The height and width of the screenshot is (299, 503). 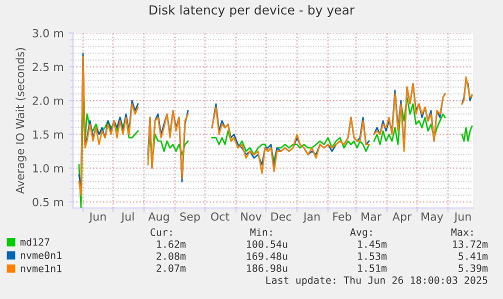 What do you see at coordinates (220, 216) in the screenshot?
I see `x-tick-label: Oct` at bounding box center [220, 216].